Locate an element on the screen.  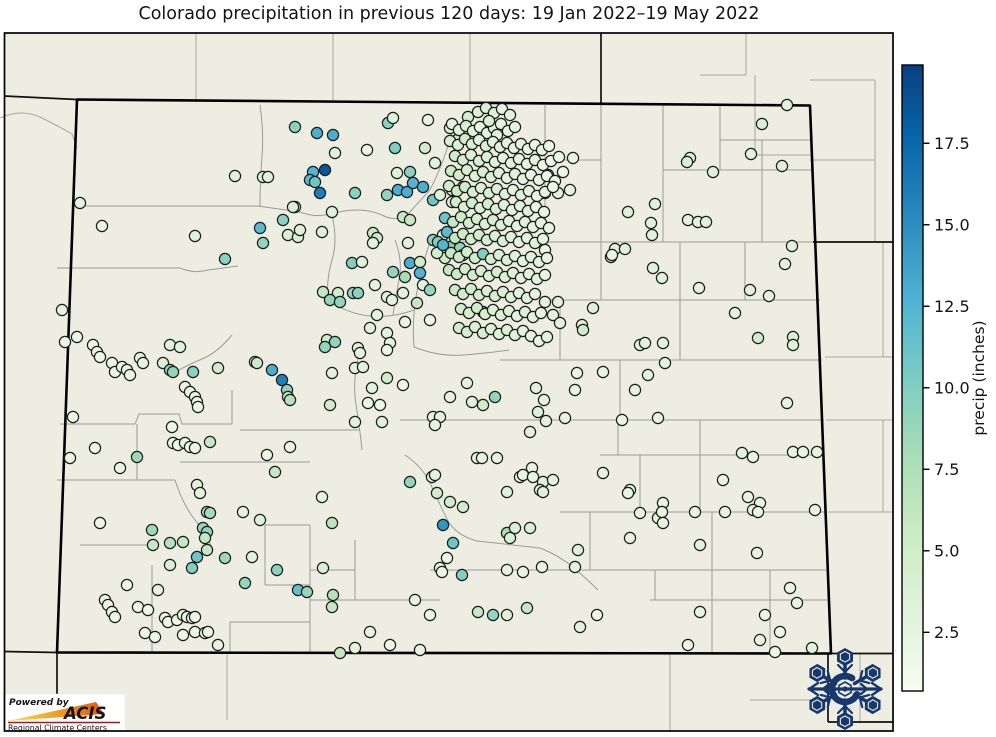
colorbar-ticks: 2.5 5.0 7.5 10.0 12.5 15.0 17.5 is located at coordinates (946, 388).